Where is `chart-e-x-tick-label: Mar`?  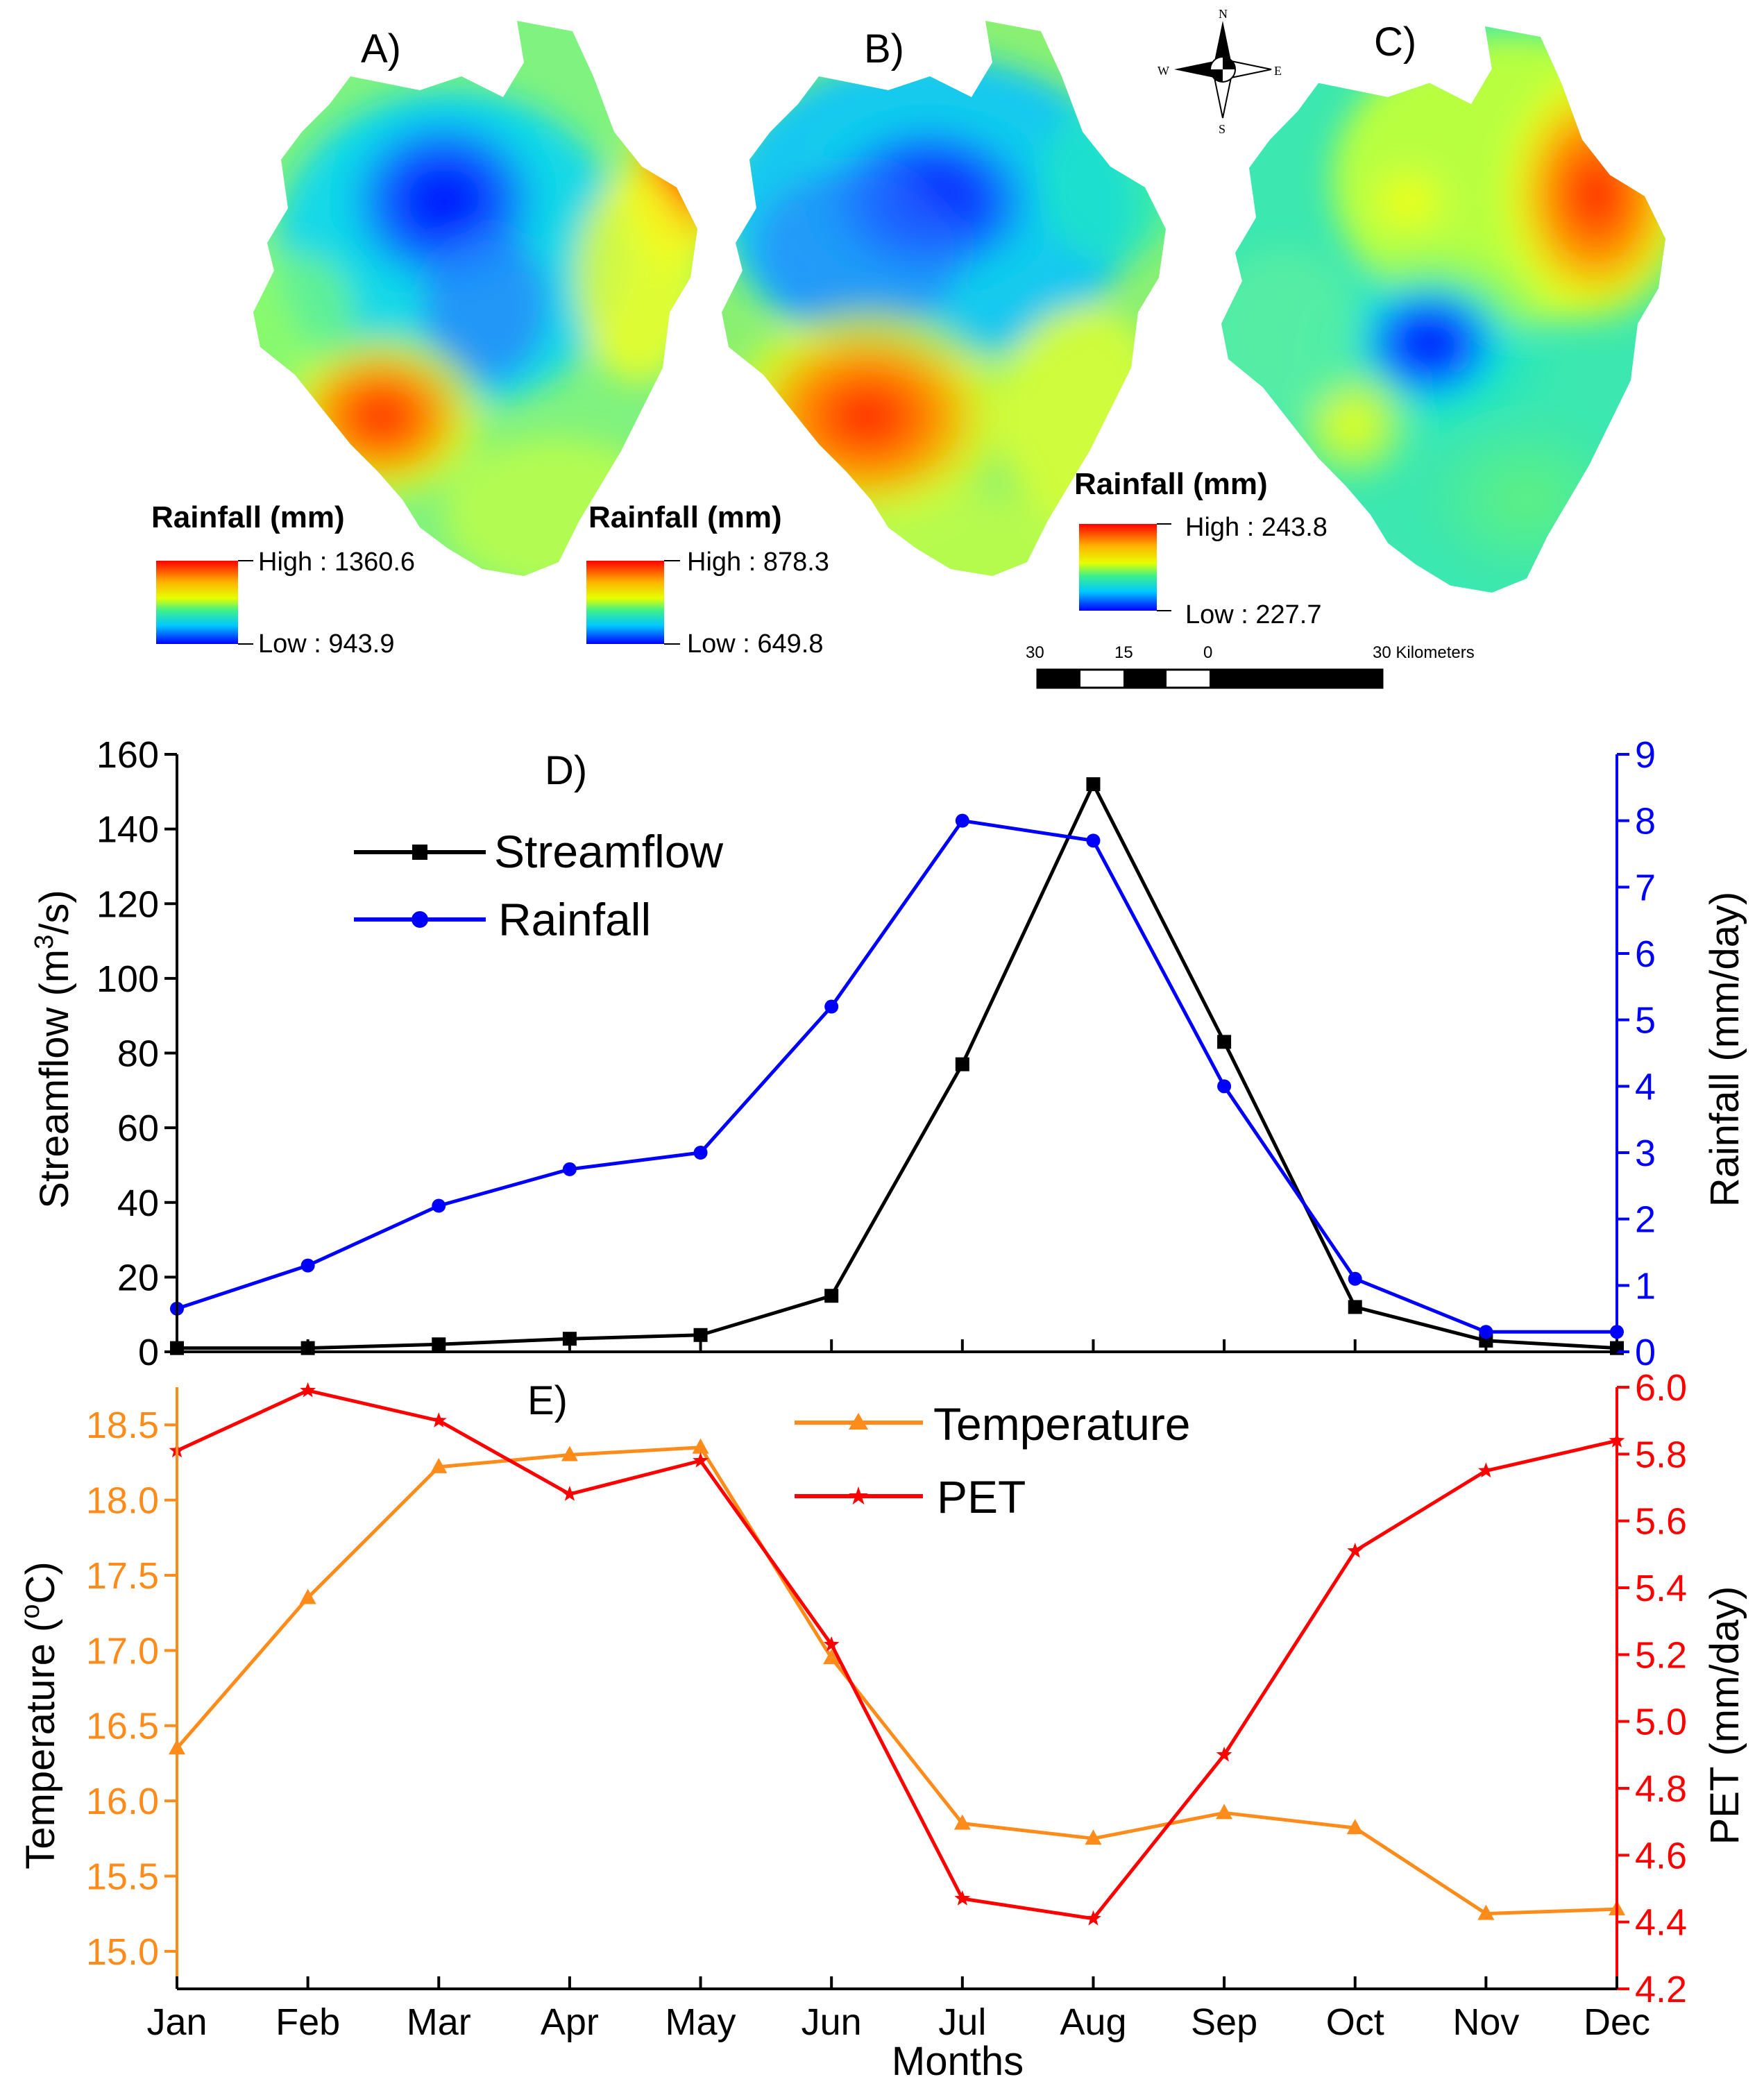 chart-e-x-tick-label: Mar is located at coordinates (439, 2022).